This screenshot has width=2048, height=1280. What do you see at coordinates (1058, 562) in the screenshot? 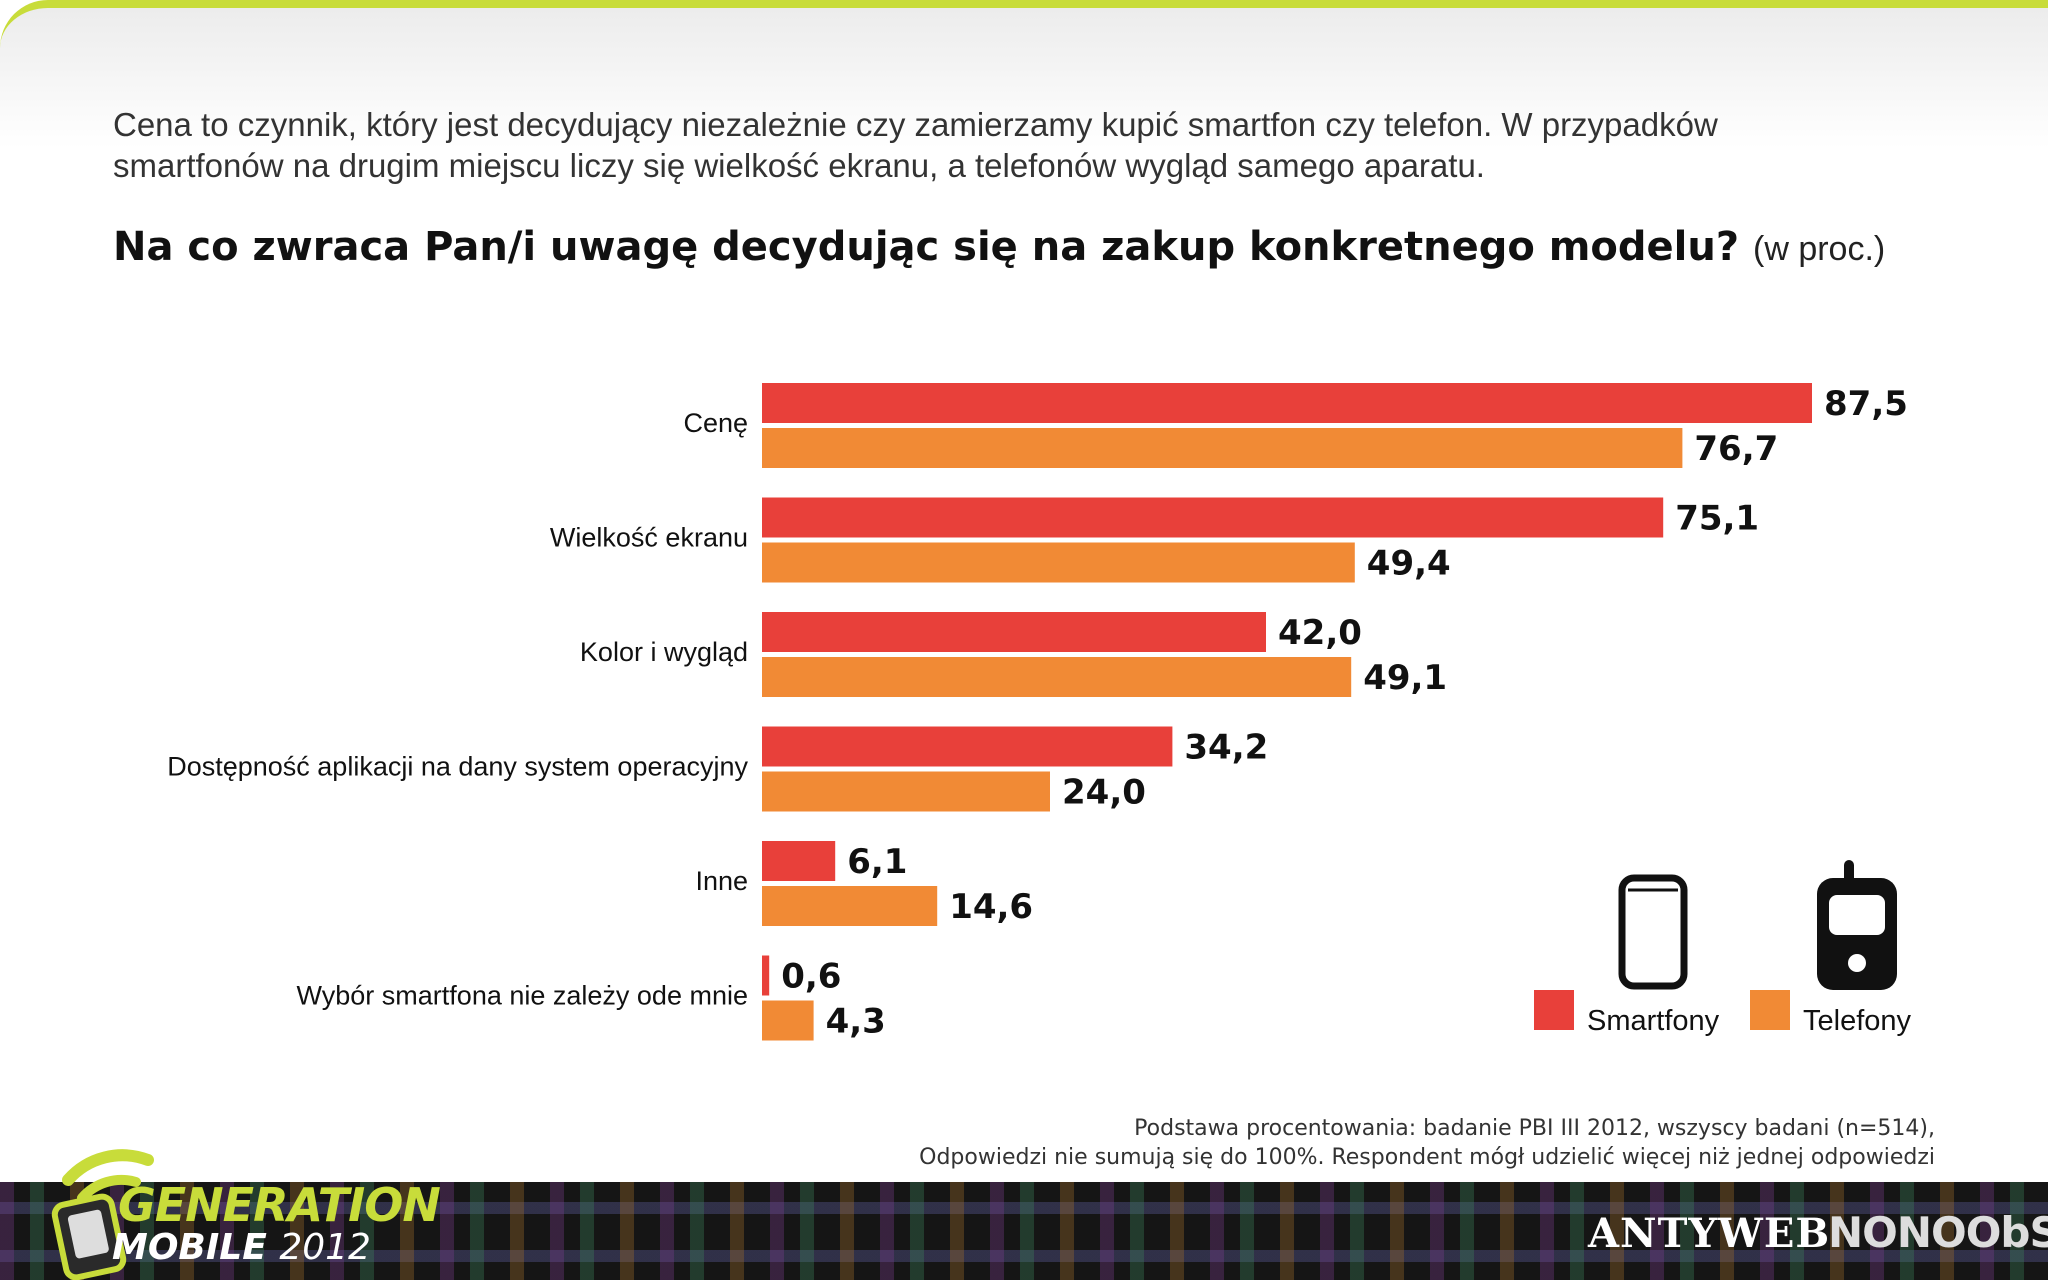
I see `bar-telefony-wielkosc-ekranu` at bounding box center [1058, 562].